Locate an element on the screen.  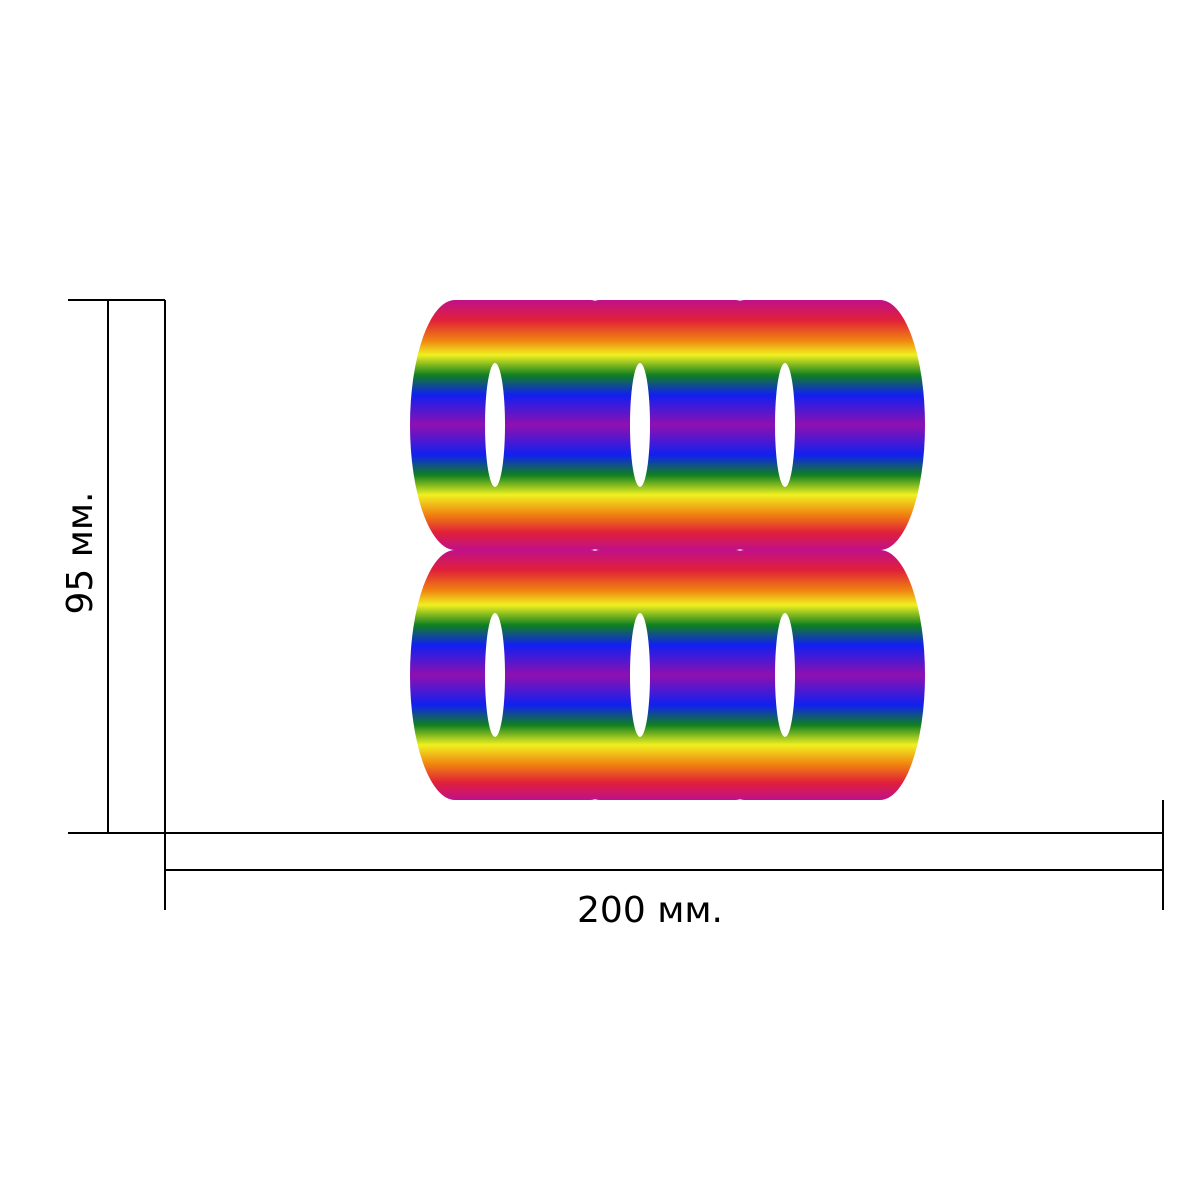
height-label: 95 мм. is located at coordinates (80, 552).